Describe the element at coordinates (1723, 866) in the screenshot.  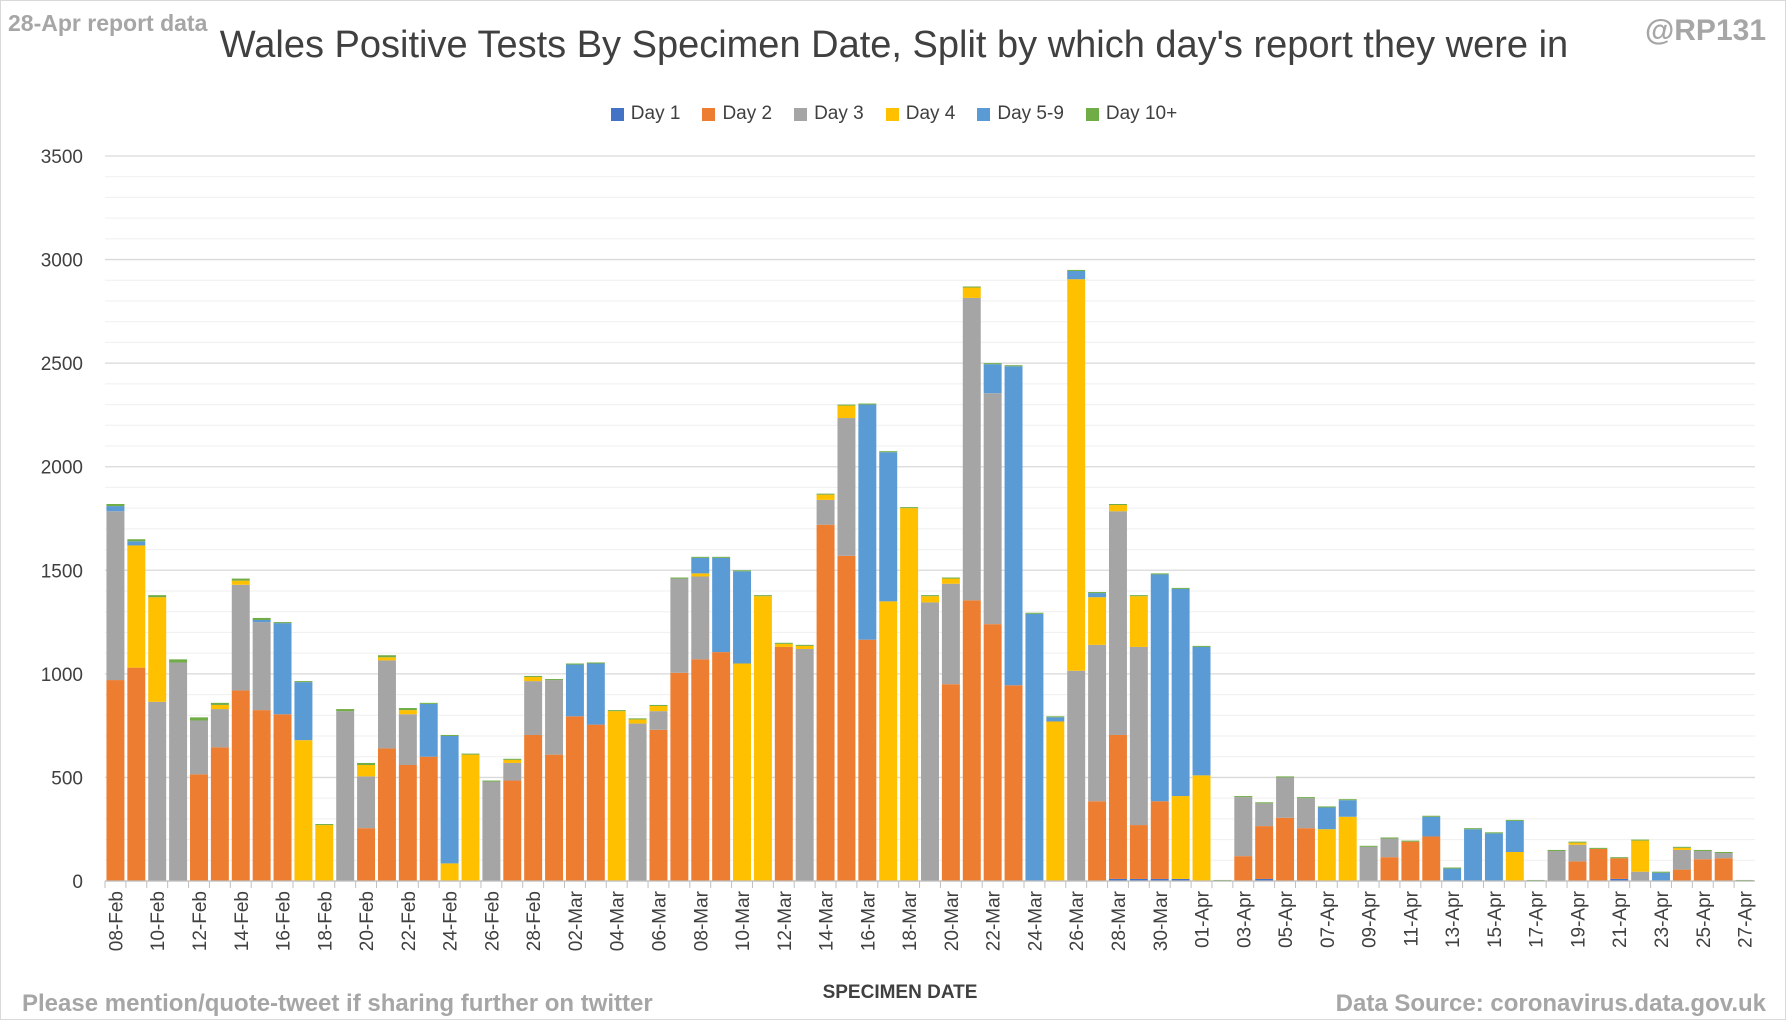
I see `bar-stack-26-apr` at that location.